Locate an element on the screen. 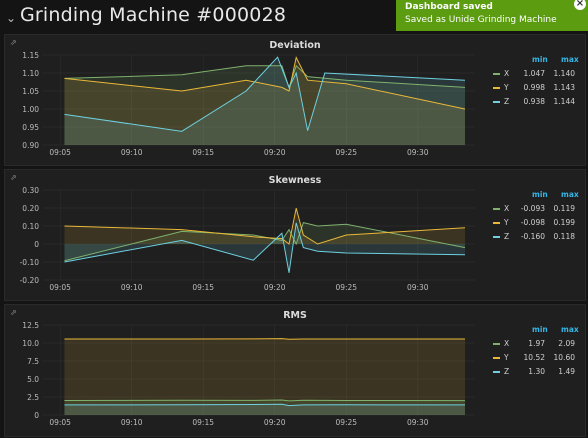 The width and height of the screenshot is (588, 438). notification-title: Dashboard saved is located at coordinates (449, 7).